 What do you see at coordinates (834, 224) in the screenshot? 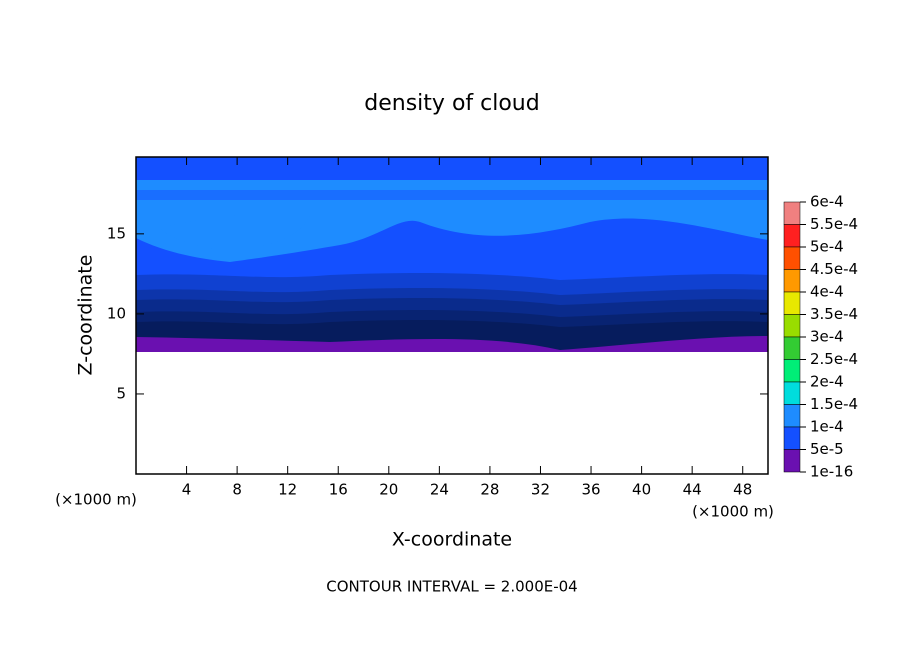
I see `colorbar-label: 5.5e-4` at bounding box center [834, 224].